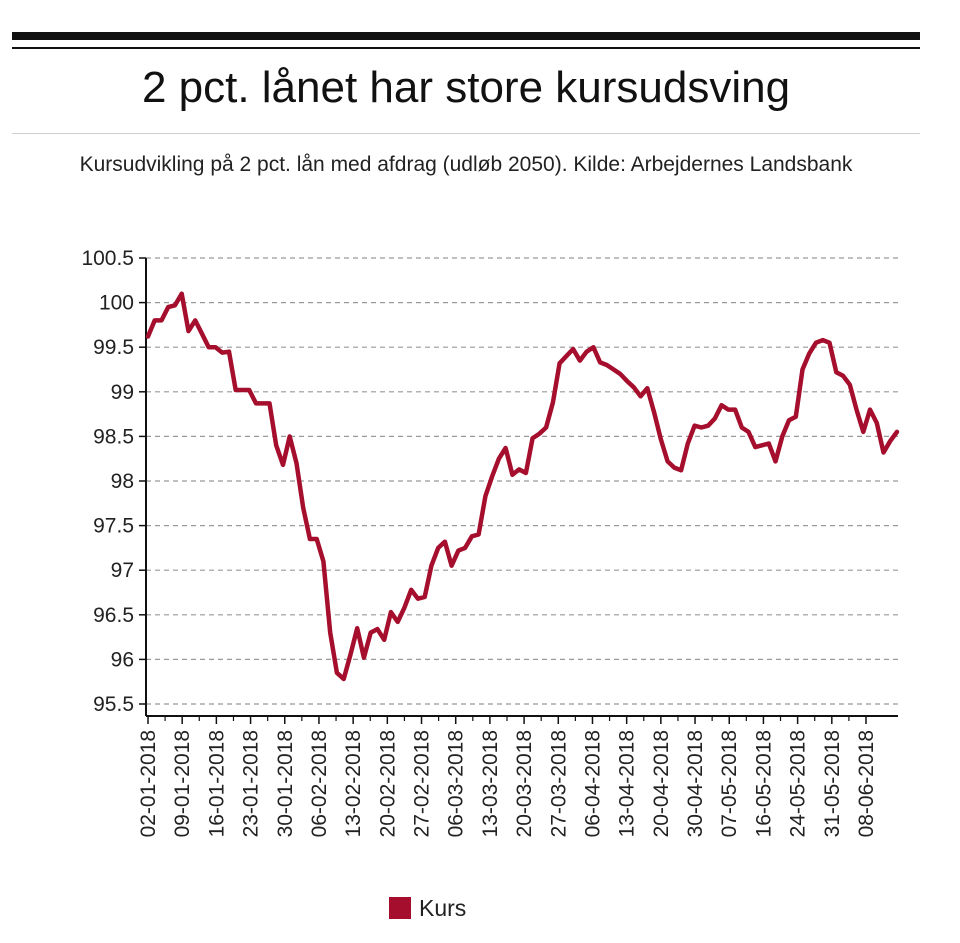  What do you see at coordinates (113, 615) in the screenshot?
I see `y-tick-label: 96.5` at bounding box center [113, 615].